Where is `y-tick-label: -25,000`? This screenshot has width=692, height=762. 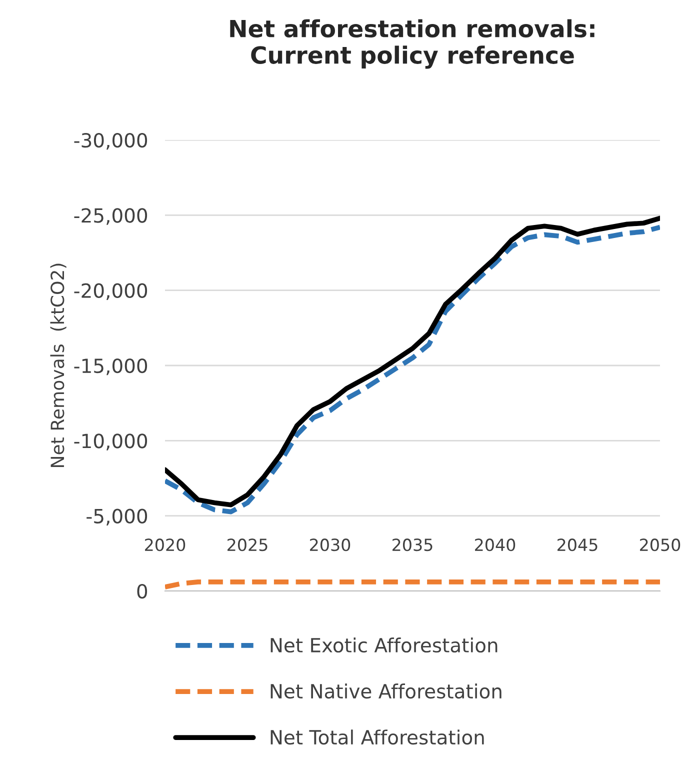 y-tick-label: -25,000 is located at coordinates (111, 216).